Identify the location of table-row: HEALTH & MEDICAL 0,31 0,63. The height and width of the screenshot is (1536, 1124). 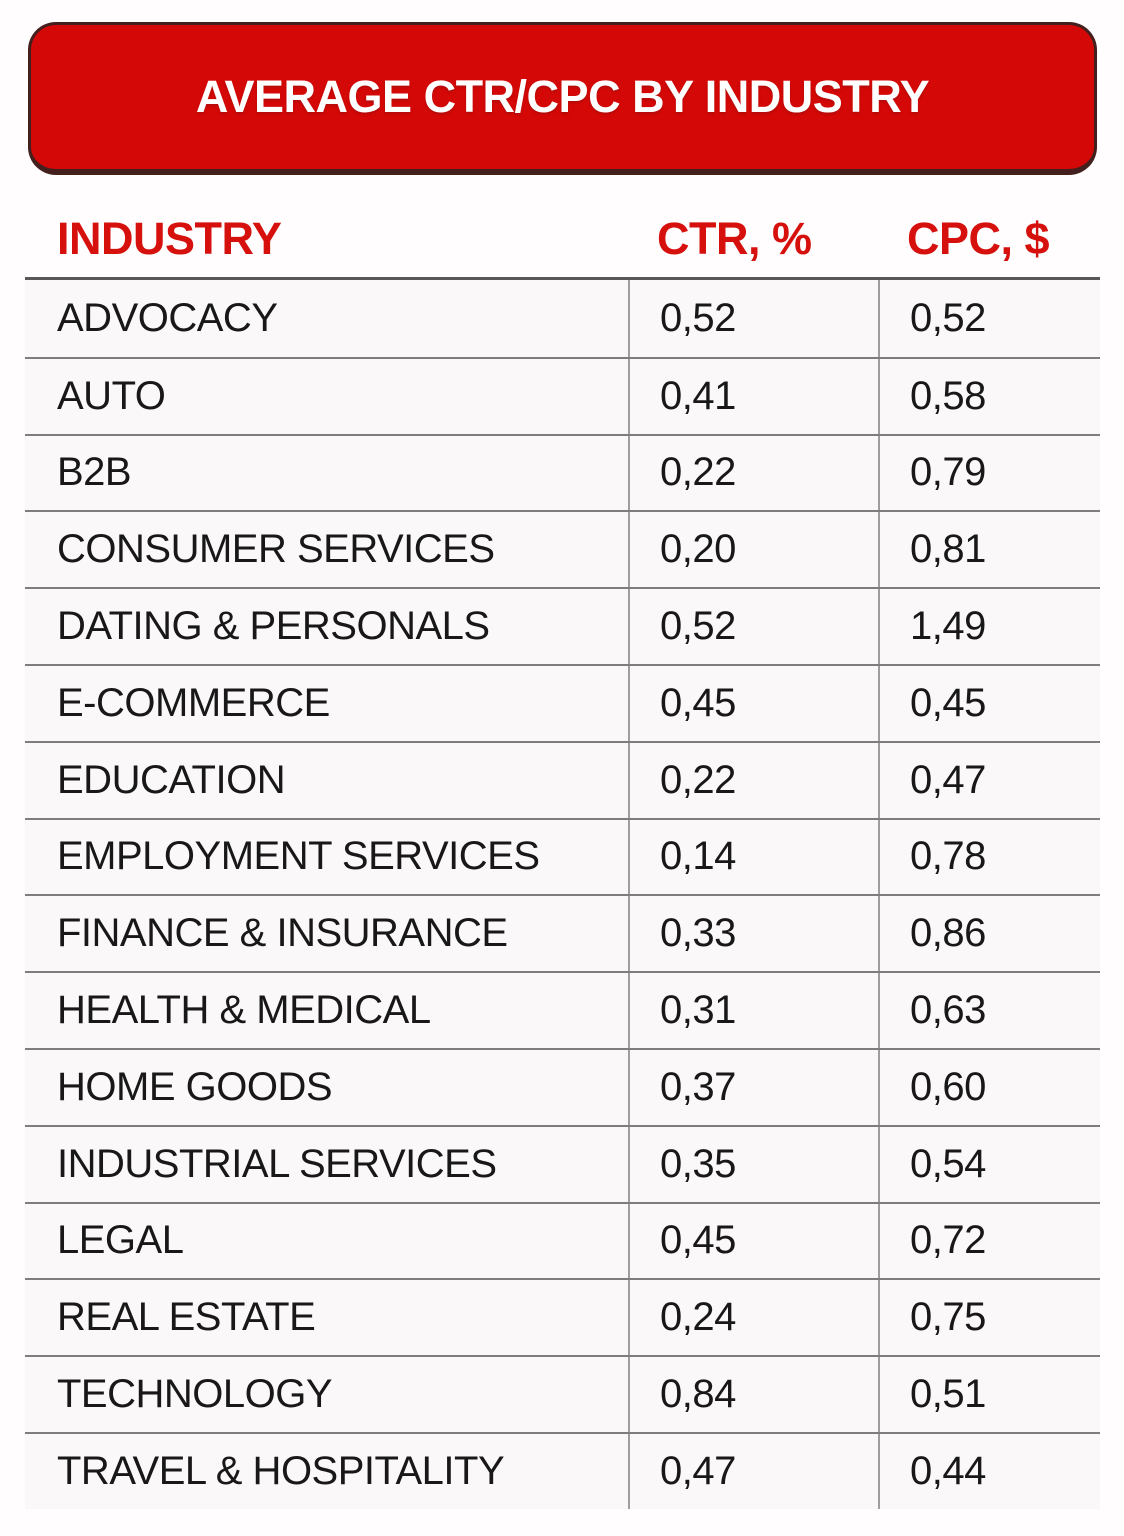
(562, 1009).